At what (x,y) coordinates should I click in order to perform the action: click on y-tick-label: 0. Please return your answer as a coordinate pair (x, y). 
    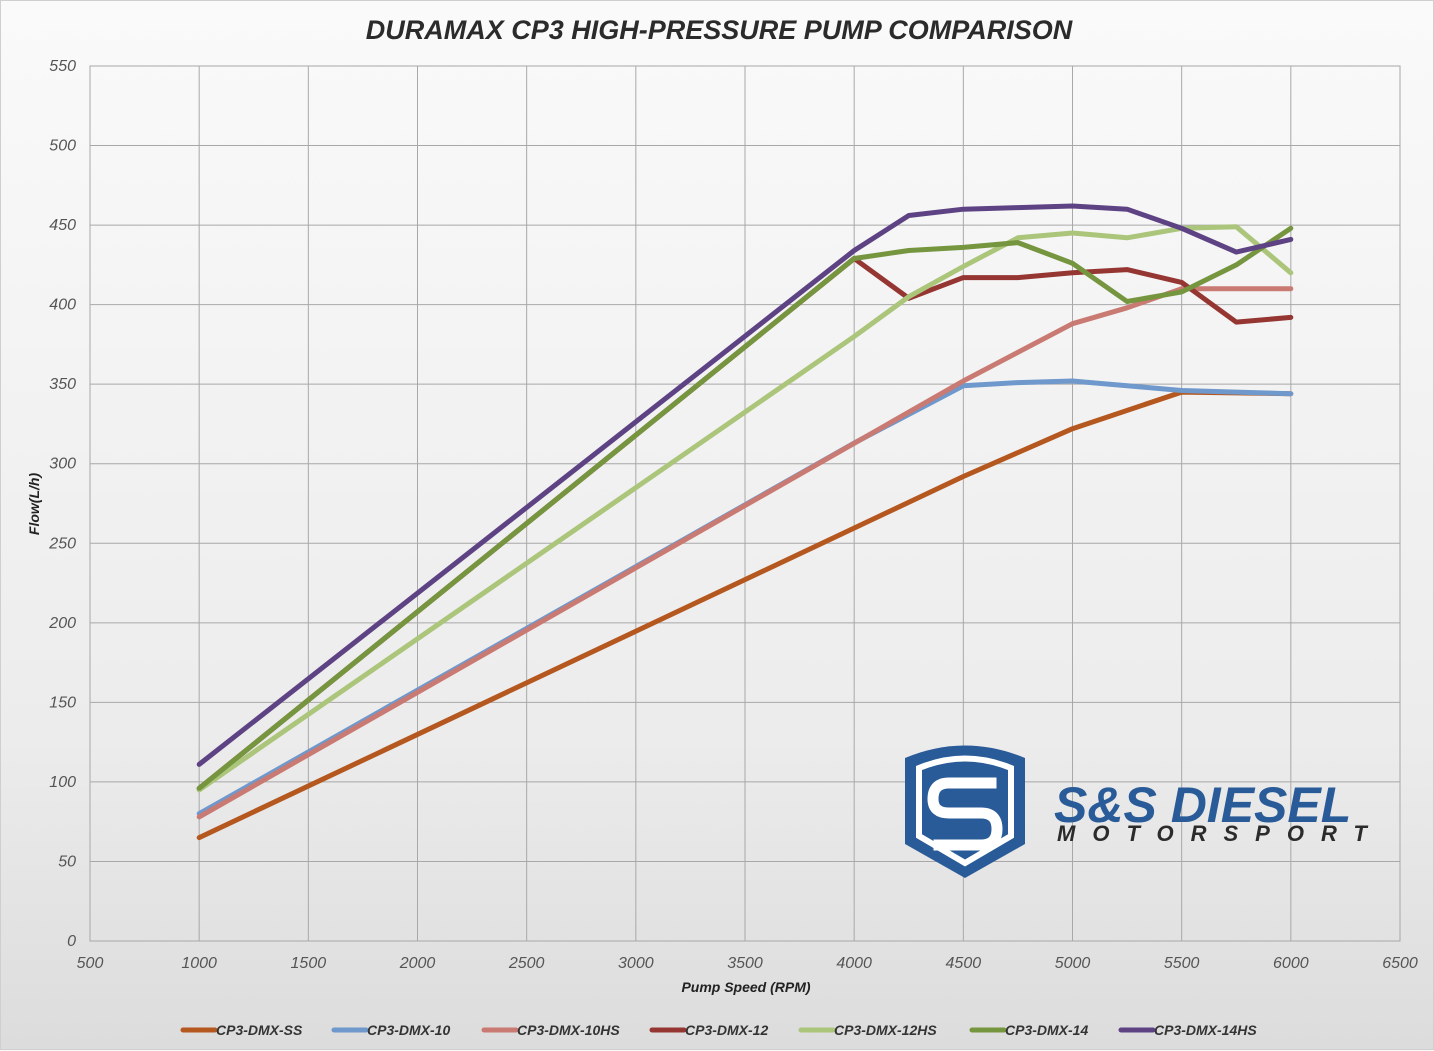
    Looking at the image, I should click on (71, 941).